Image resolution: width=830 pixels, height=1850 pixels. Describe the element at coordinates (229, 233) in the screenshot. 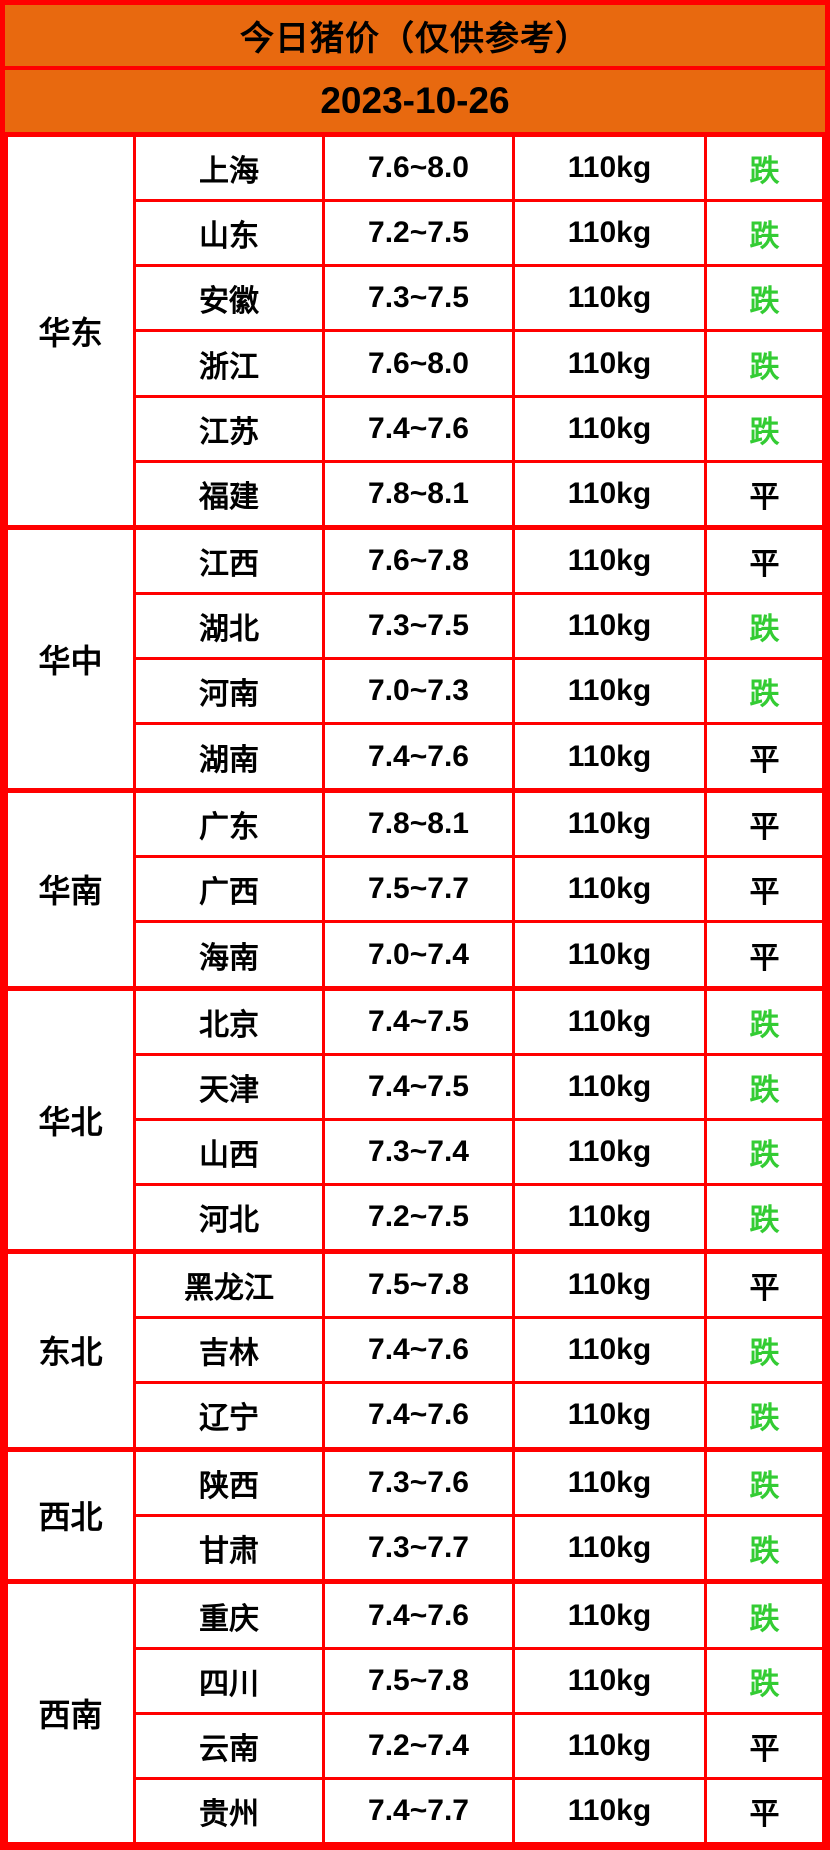

I see `province-cell: 山东` at that location.